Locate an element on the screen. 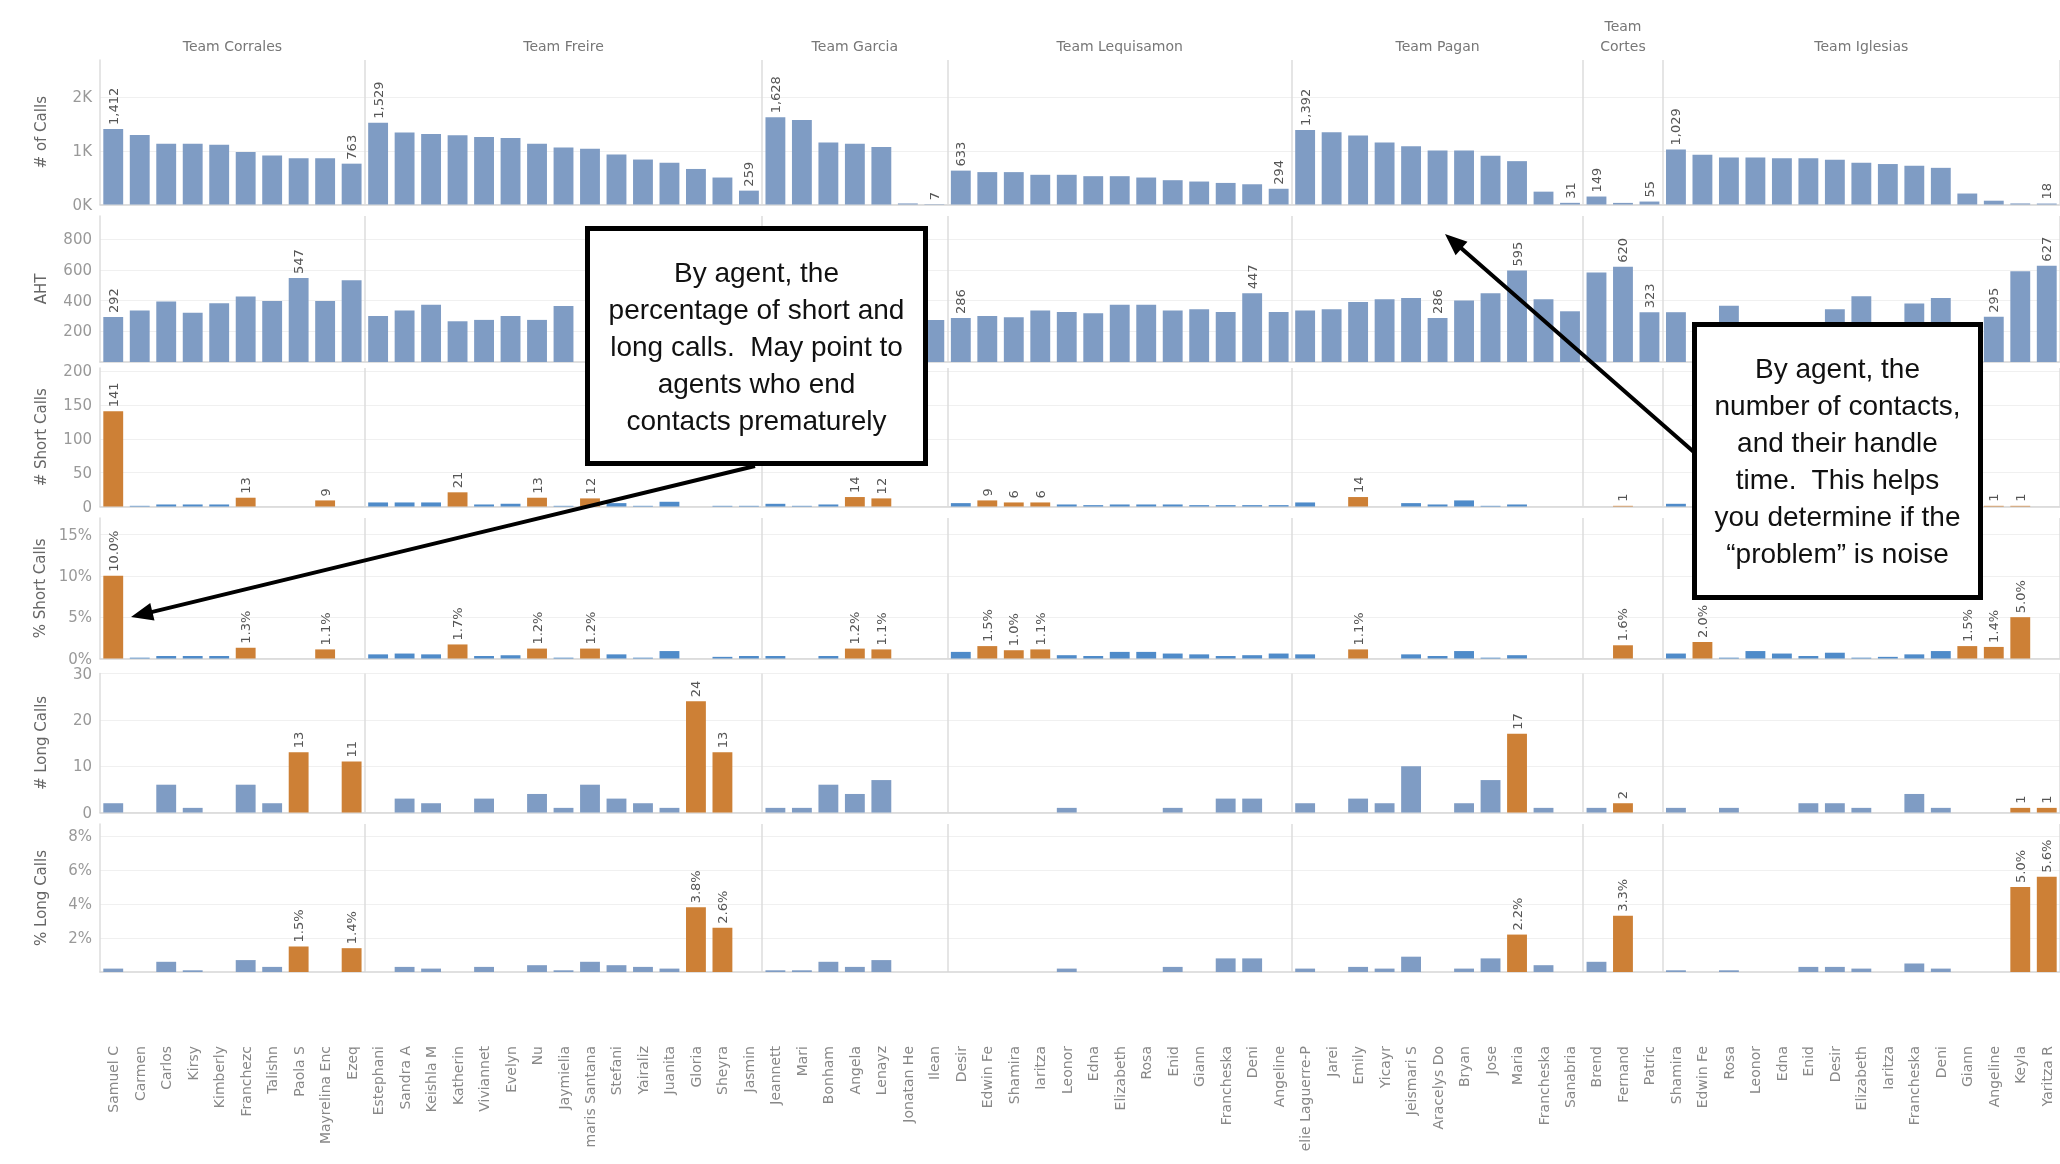 Image resolution: width=2060 pixels, height=1164 pixels. data-label: 12 is located at coordinates (881, 486).